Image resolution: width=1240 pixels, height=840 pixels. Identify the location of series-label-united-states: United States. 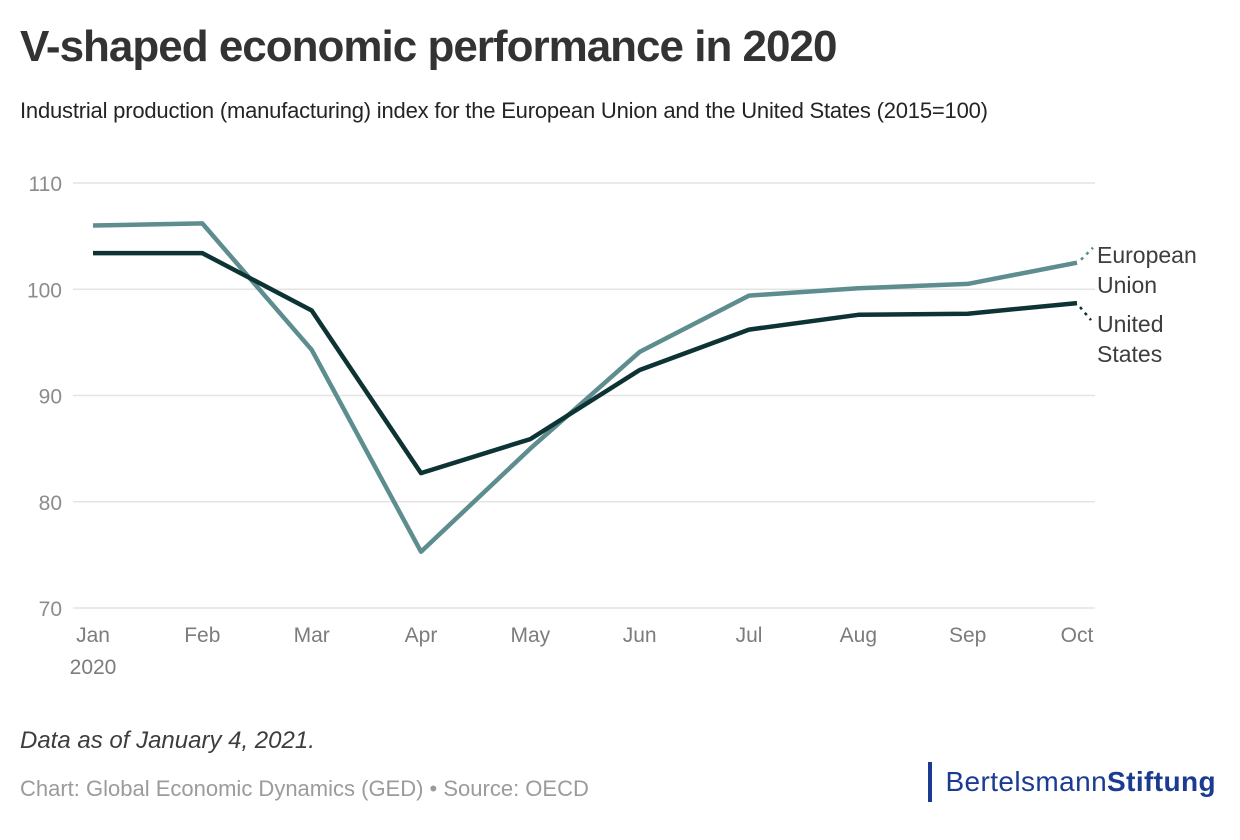
(1130, 339).